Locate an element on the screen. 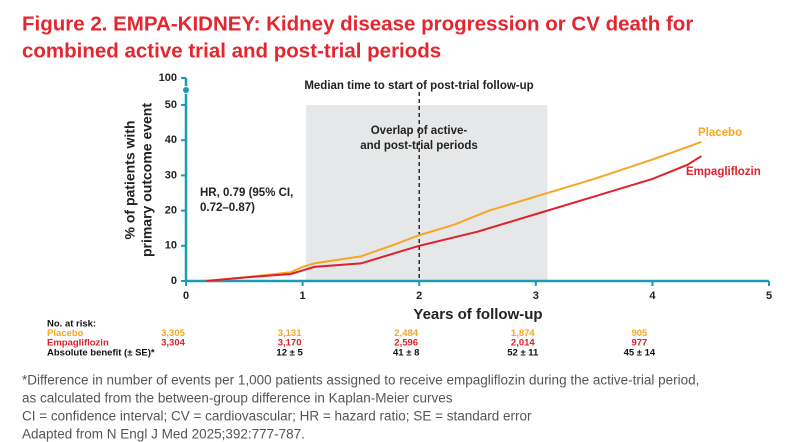 This screenshot has height=442, width=800. y-tick-label: 10 is located at coordinates (171, 246).